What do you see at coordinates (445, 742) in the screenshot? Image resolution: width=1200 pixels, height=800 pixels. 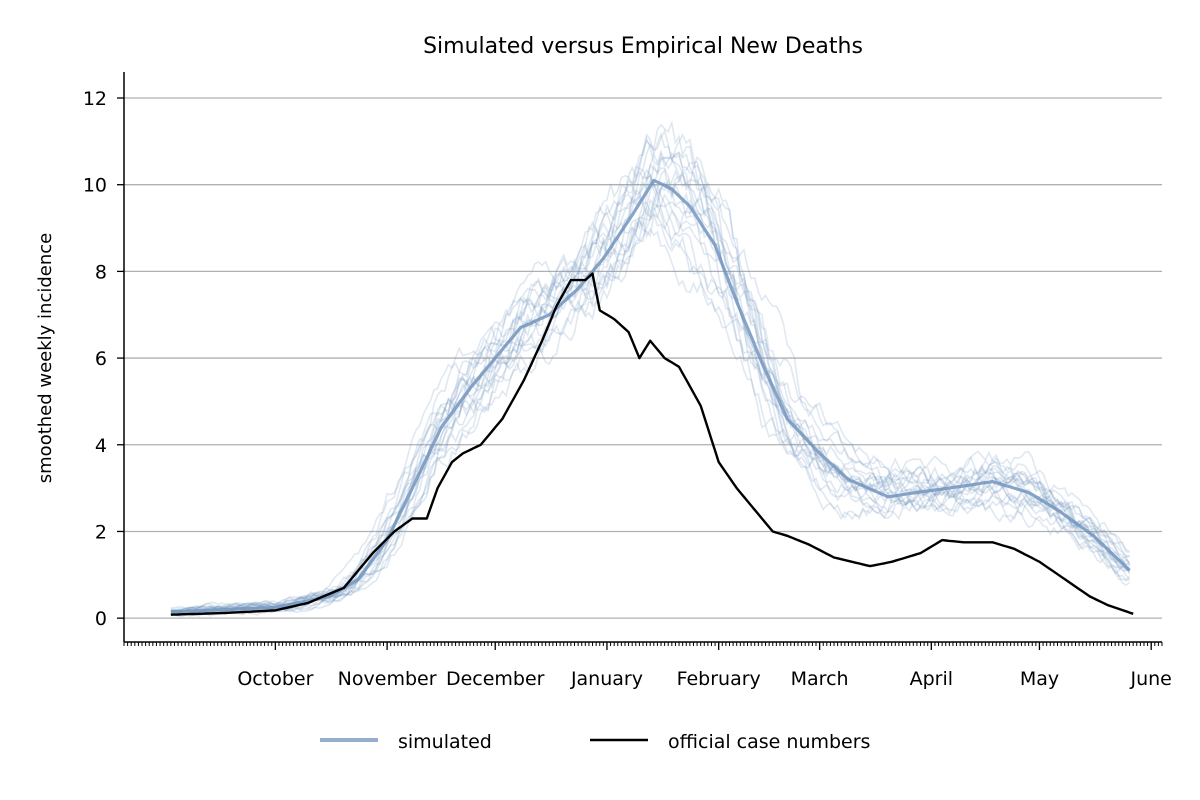 I see `legend-label-simulated: simulated` at bounding box center [445, 742].